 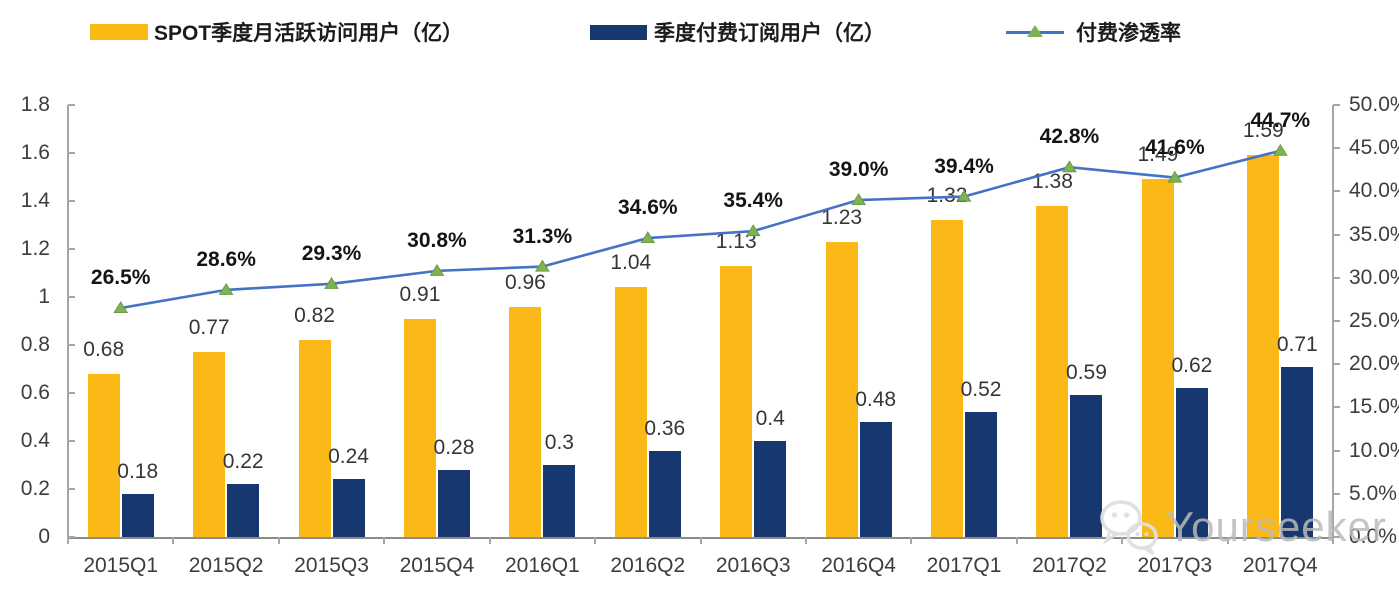 What do you see at coordinates (618, 32) in the screenshot?
I see `legend-swatch-subs-icon` at bounding box center [618, 32].